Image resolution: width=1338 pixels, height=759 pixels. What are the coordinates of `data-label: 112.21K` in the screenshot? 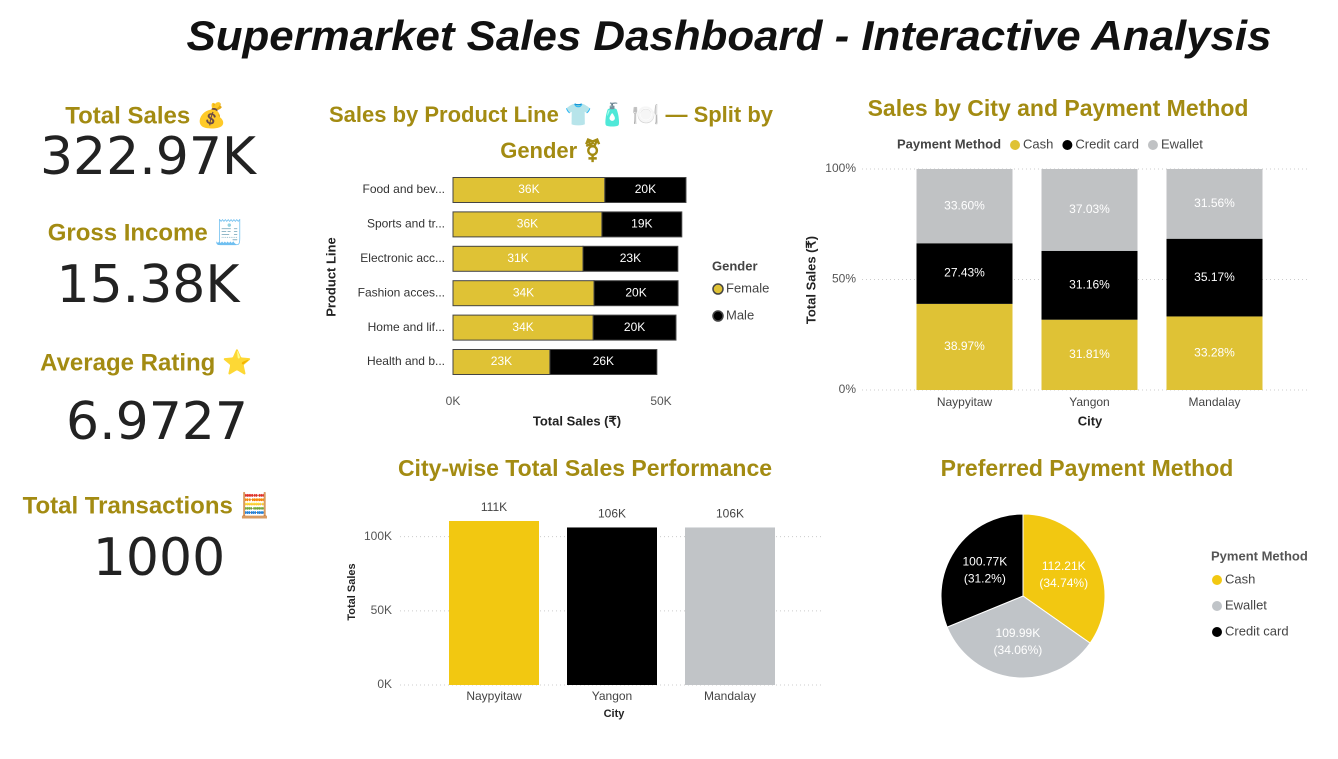 It's located at (1064, 566).